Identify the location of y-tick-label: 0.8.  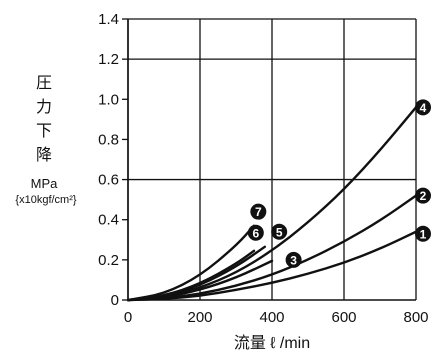
(108, 139).